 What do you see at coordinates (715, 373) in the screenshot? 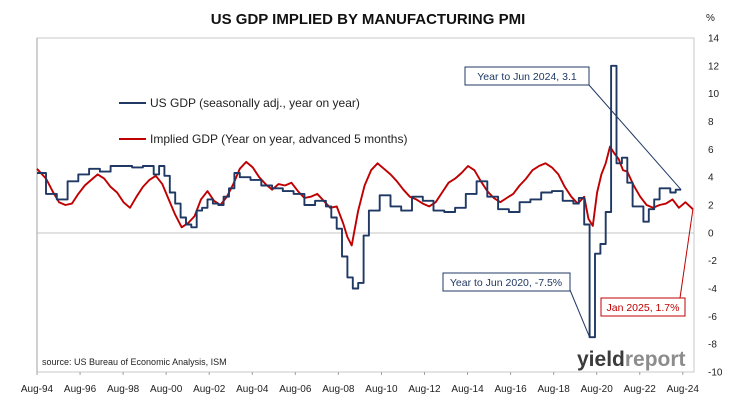
I see `y-tick-label: -10` at bounding box center [715, 373].